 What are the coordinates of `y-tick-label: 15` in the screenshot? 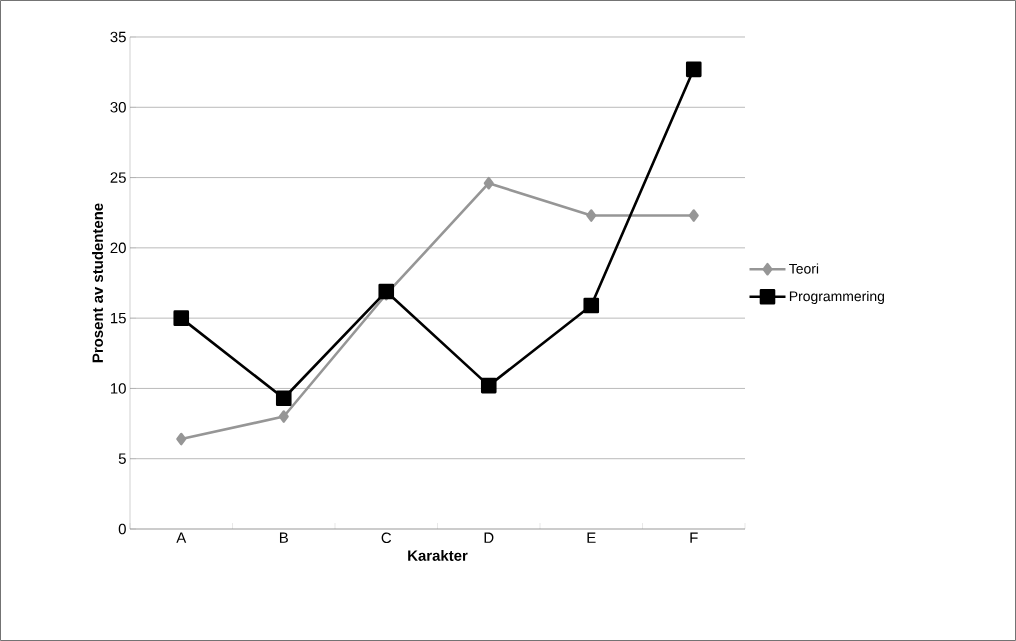 It's located at (118, 318).